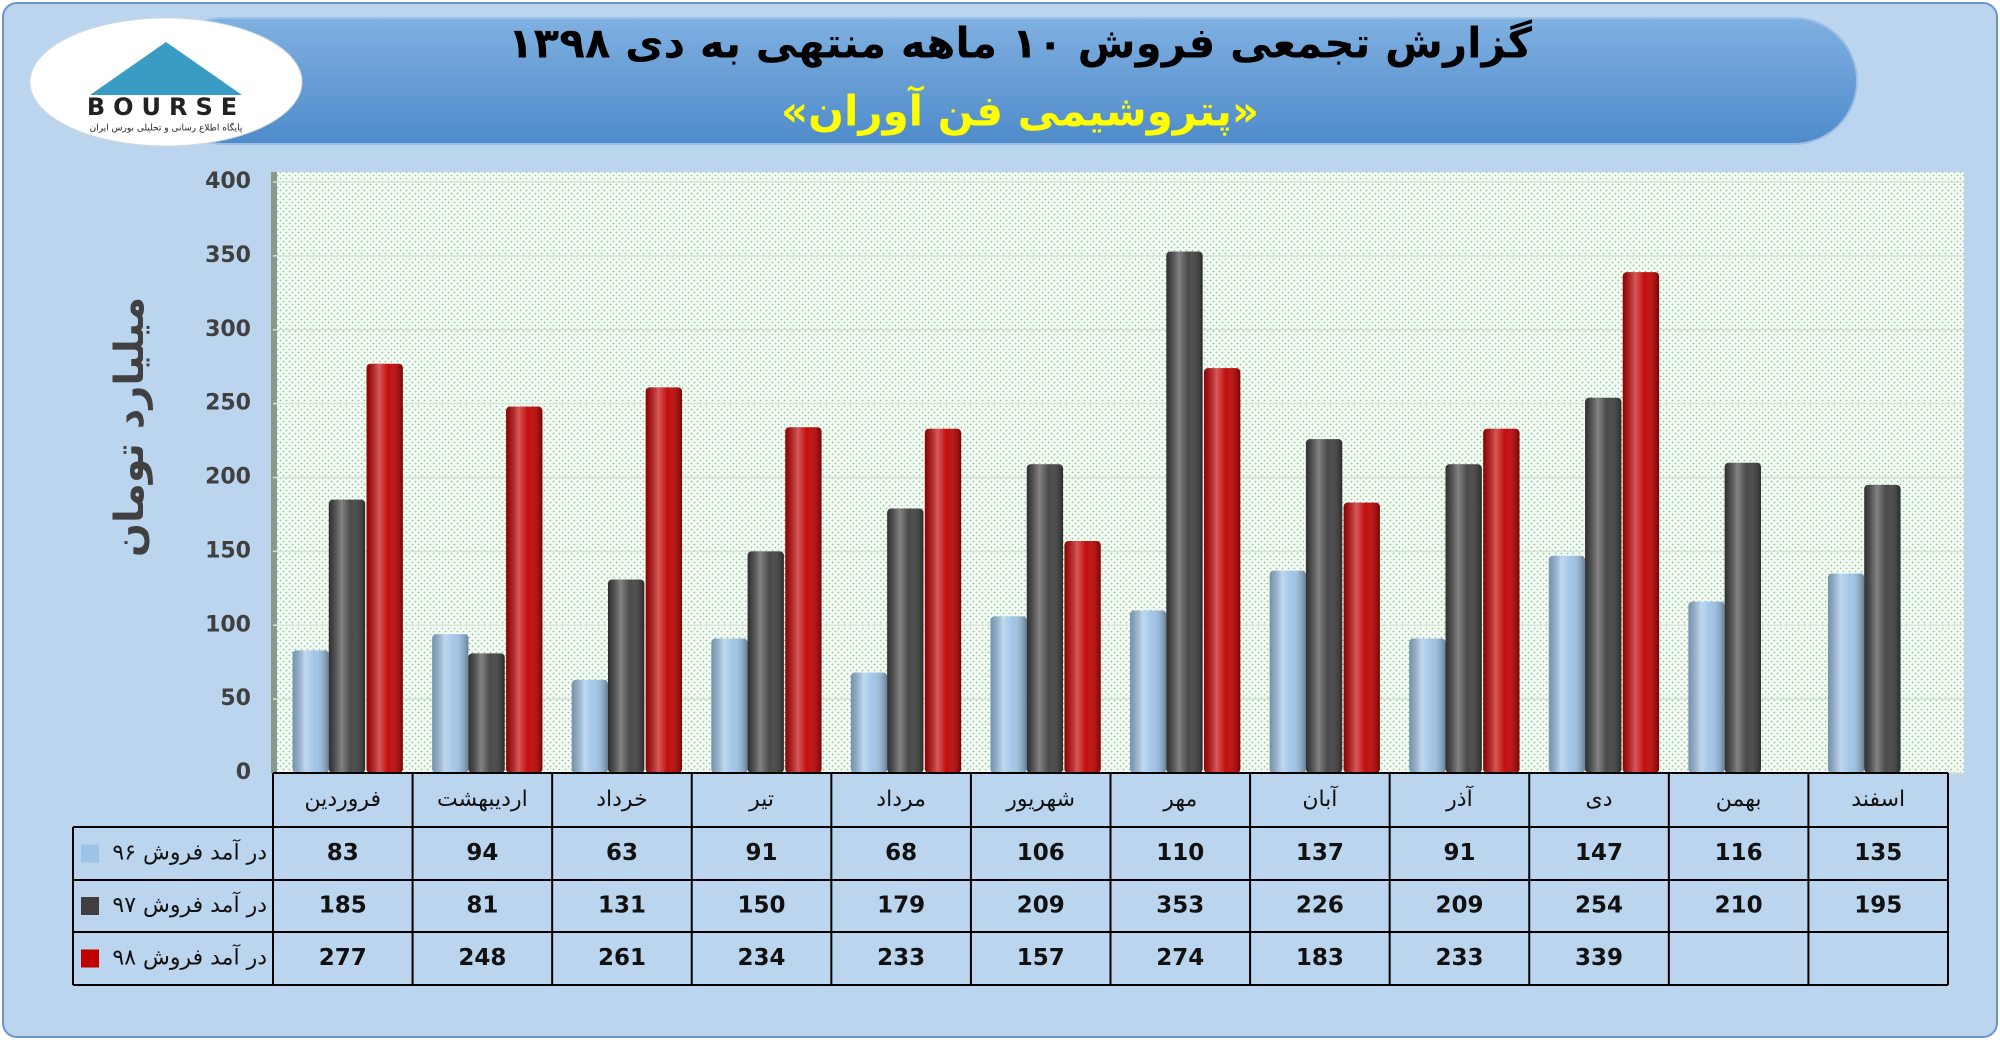 The width and height of the screenshot is (2000, 1040). I want to click on table-value: 147, so click(1599, 853).